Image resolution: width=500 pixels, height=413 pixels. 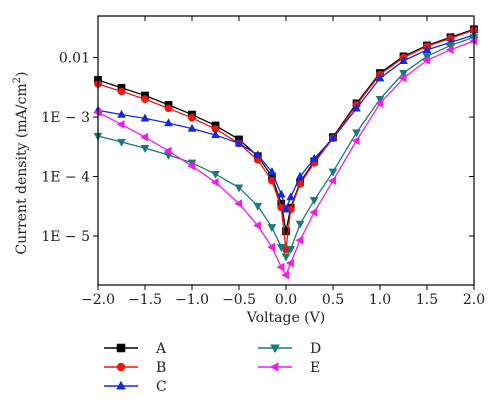 I want to click on legend-item-E: E, so click(x=289, y=368).